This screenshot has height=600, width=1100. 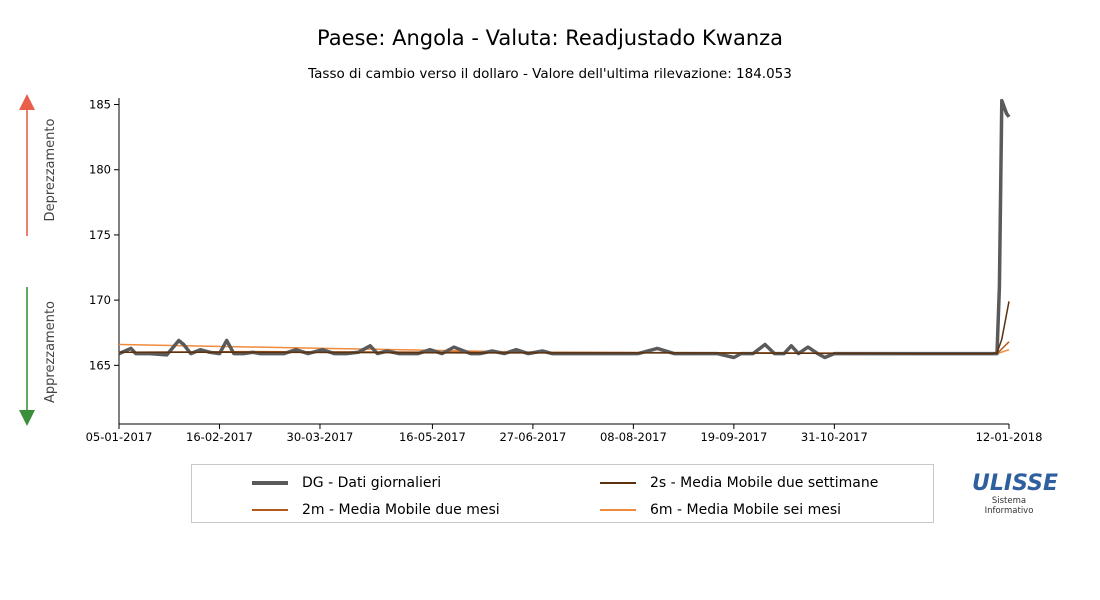 What do you see at coordinates (1009, 501) in the screenshot?
I see `logo-subtitle-1: Sistema` at bounding box center [1009, 501].